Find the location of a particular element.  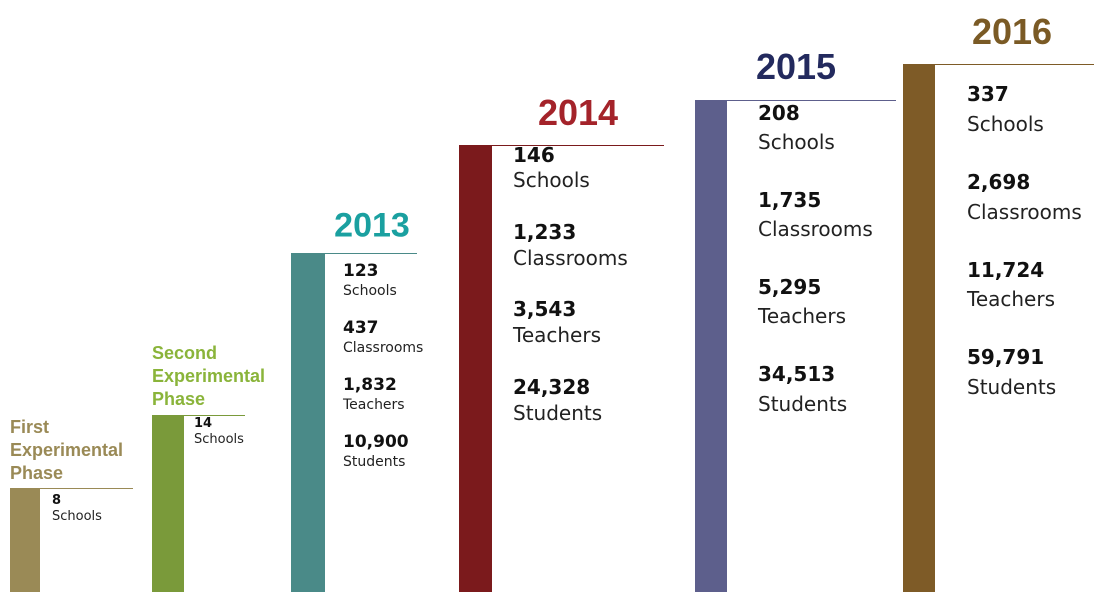

stat-value: 59,791 is located at coordinates (1006, 357).